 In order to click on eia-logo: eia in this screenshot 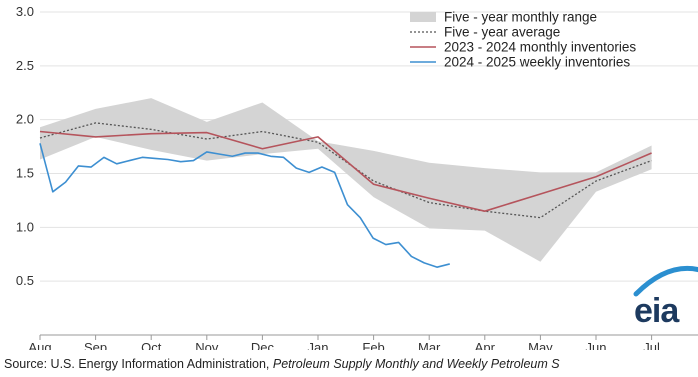, I will do `click(666, 299)`.